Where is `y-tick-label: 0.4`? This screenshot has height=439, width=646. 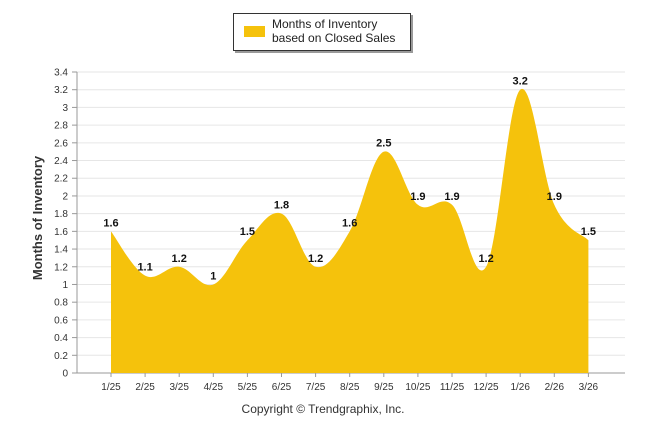 y-tick-label: 0.4 is located at coordinates (61, 338).